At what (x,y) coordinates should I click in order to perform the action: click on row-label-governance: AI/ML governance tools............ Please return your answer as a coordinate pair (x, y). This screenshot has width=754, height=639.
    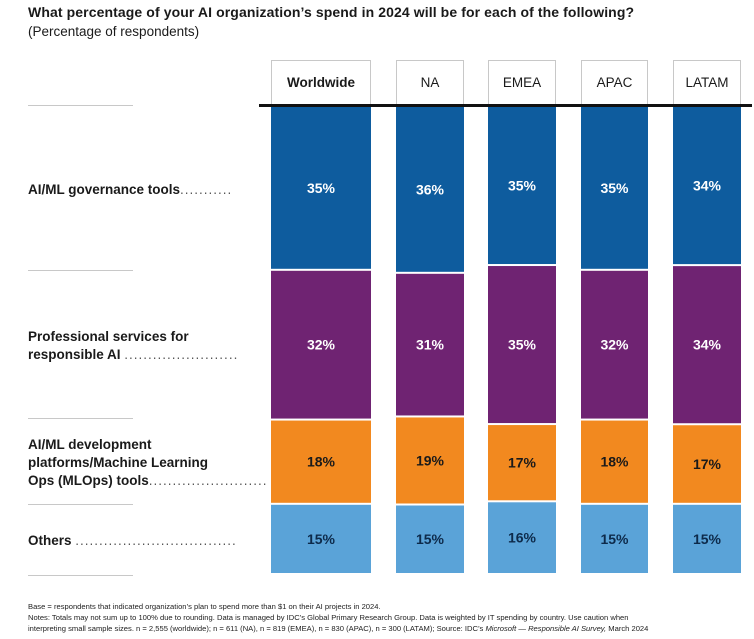
    Looking at the image, I should click on (130, 189).